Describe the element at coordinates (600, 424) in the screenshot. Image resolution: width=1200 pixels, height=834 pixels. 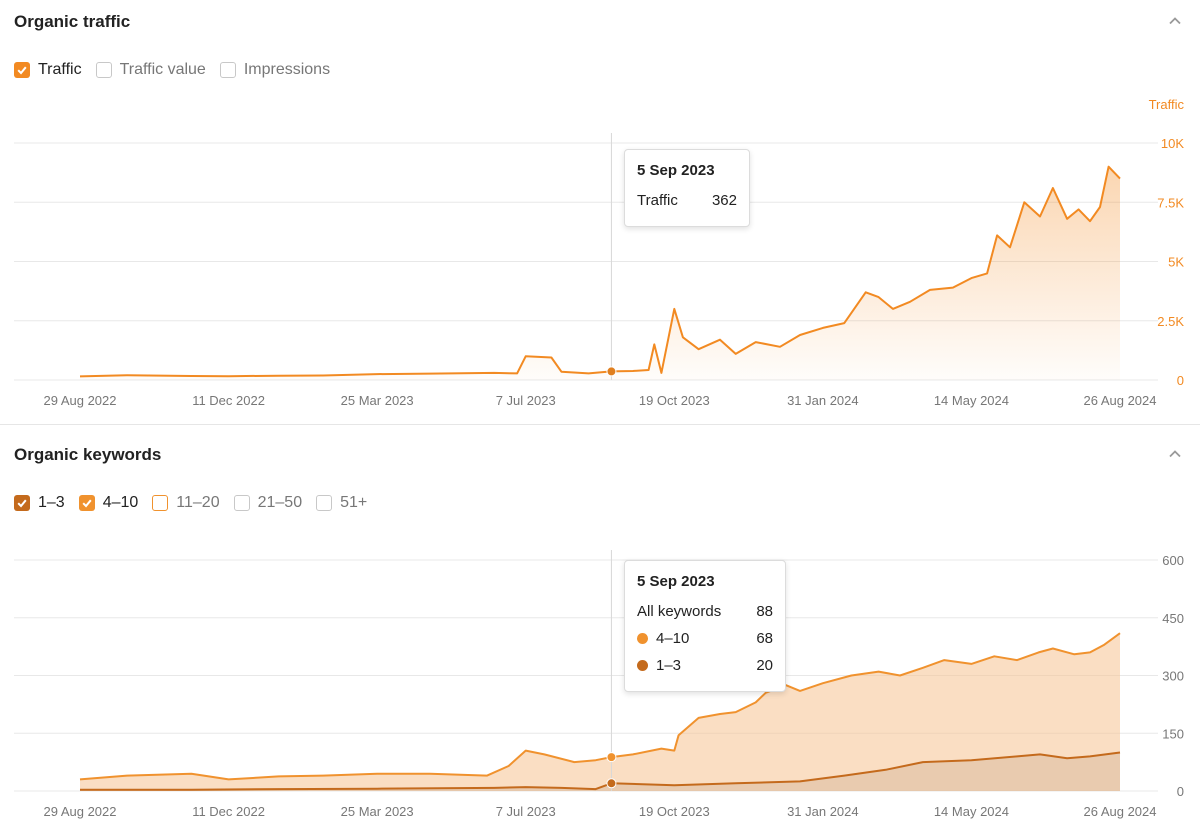
I see `panel-divider` at that location.